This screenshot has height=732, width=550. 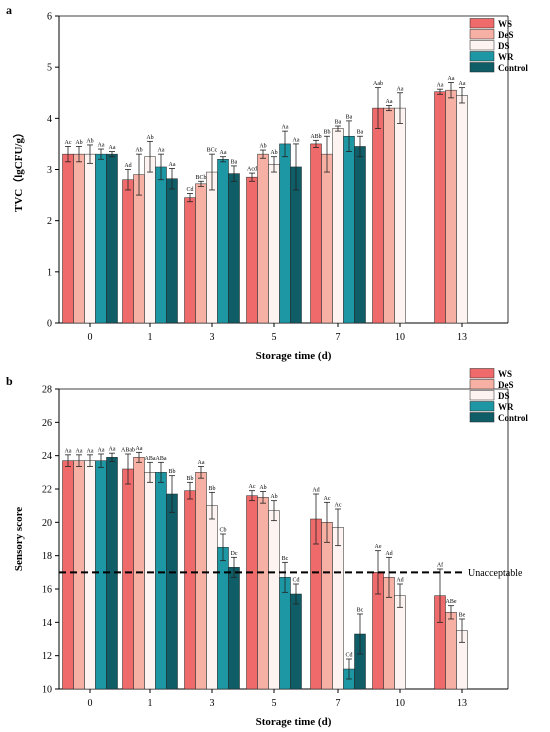 I want to click on bar-des-day0, so click(x=79, y=238).